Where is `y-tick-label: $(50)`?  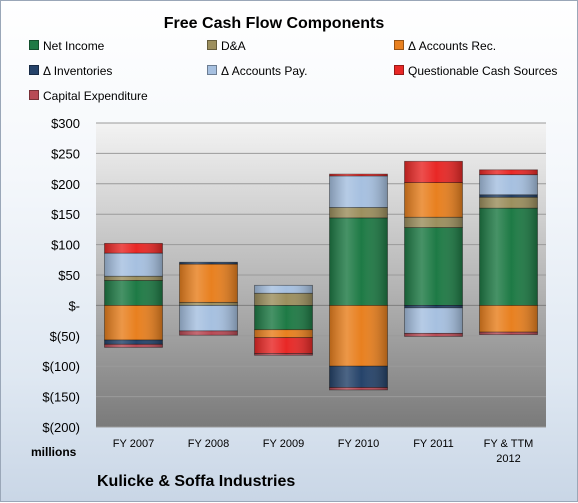
y-tick-label: $(50) is located at coordinates (65, 336).